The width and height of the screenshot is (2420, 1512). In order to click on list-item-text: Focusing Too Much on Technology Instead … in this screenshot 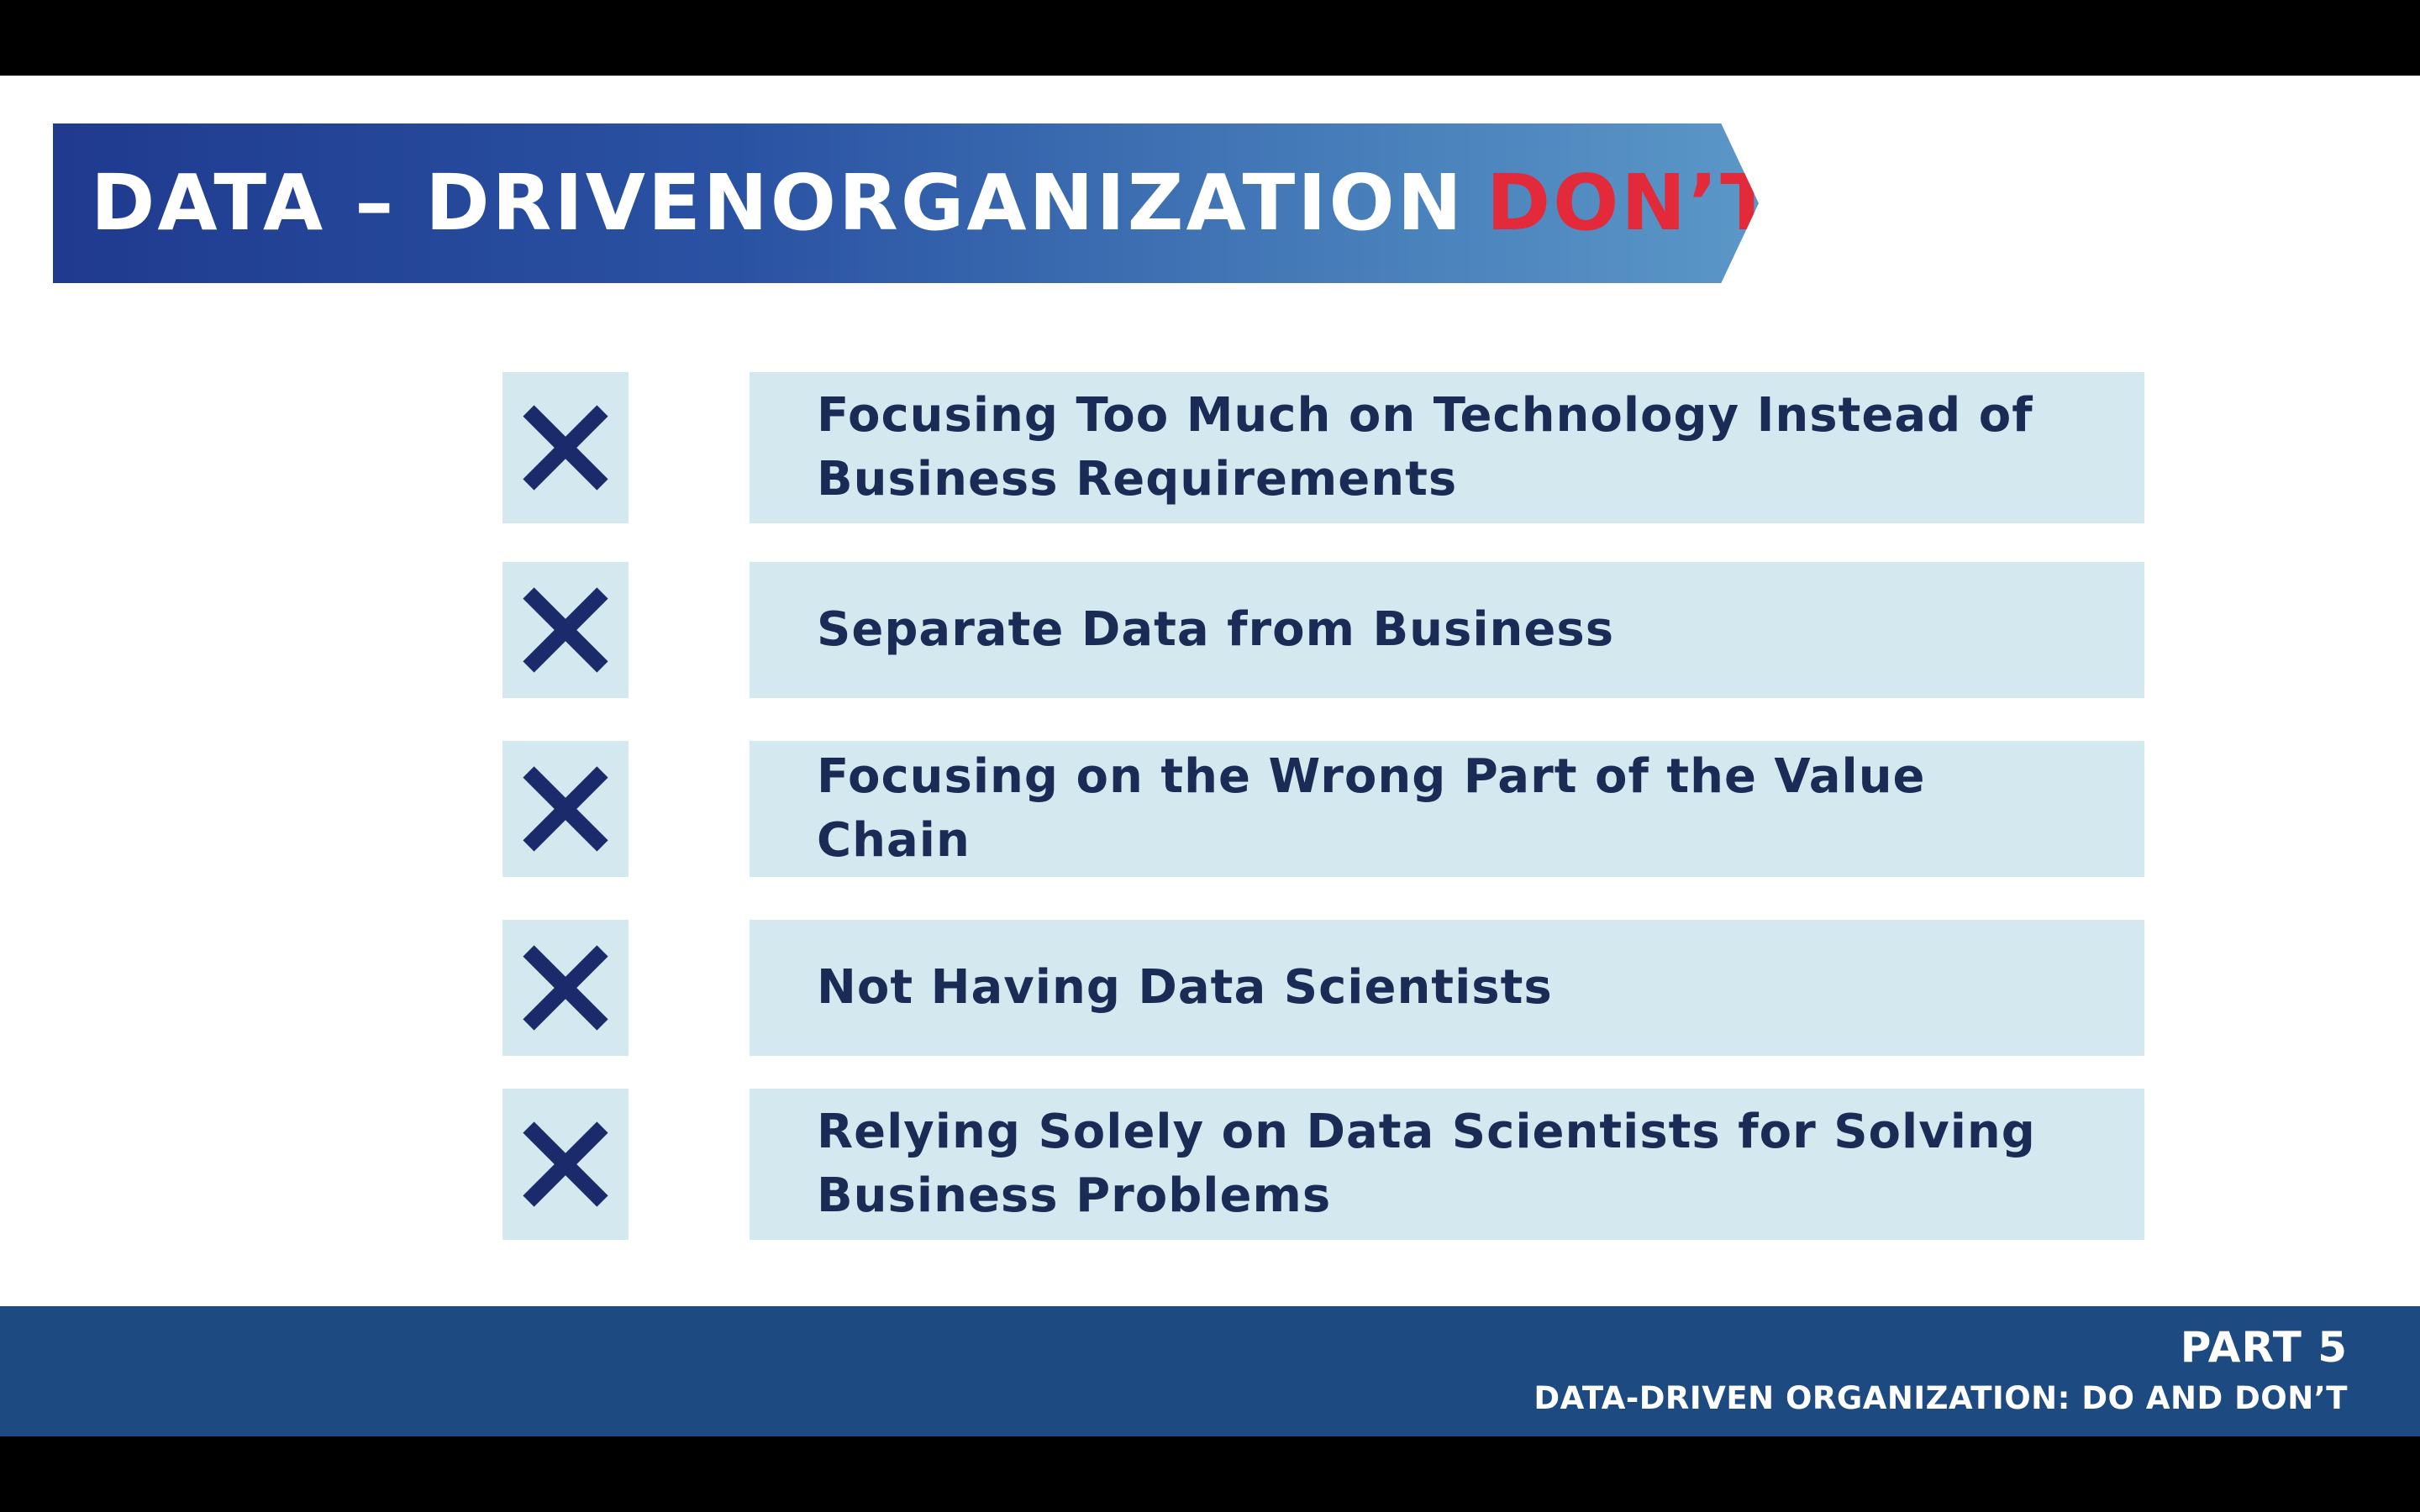, I will do `click(1425, 447)`.